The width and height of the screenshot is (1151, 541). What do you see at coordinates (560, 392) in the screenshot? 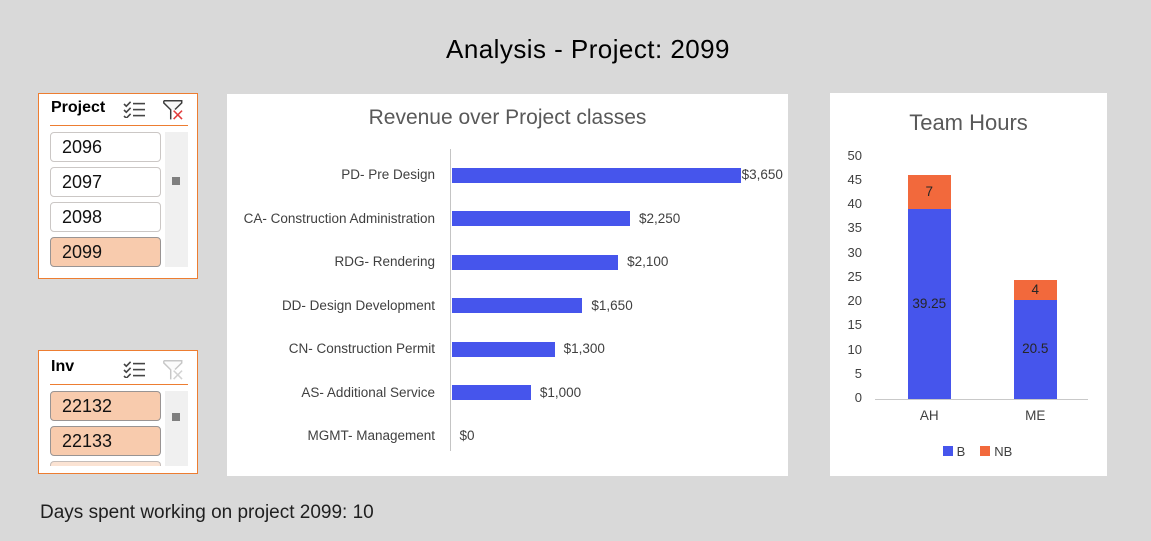
I see `data-label: $1,000` at bounding box center [560, 392].